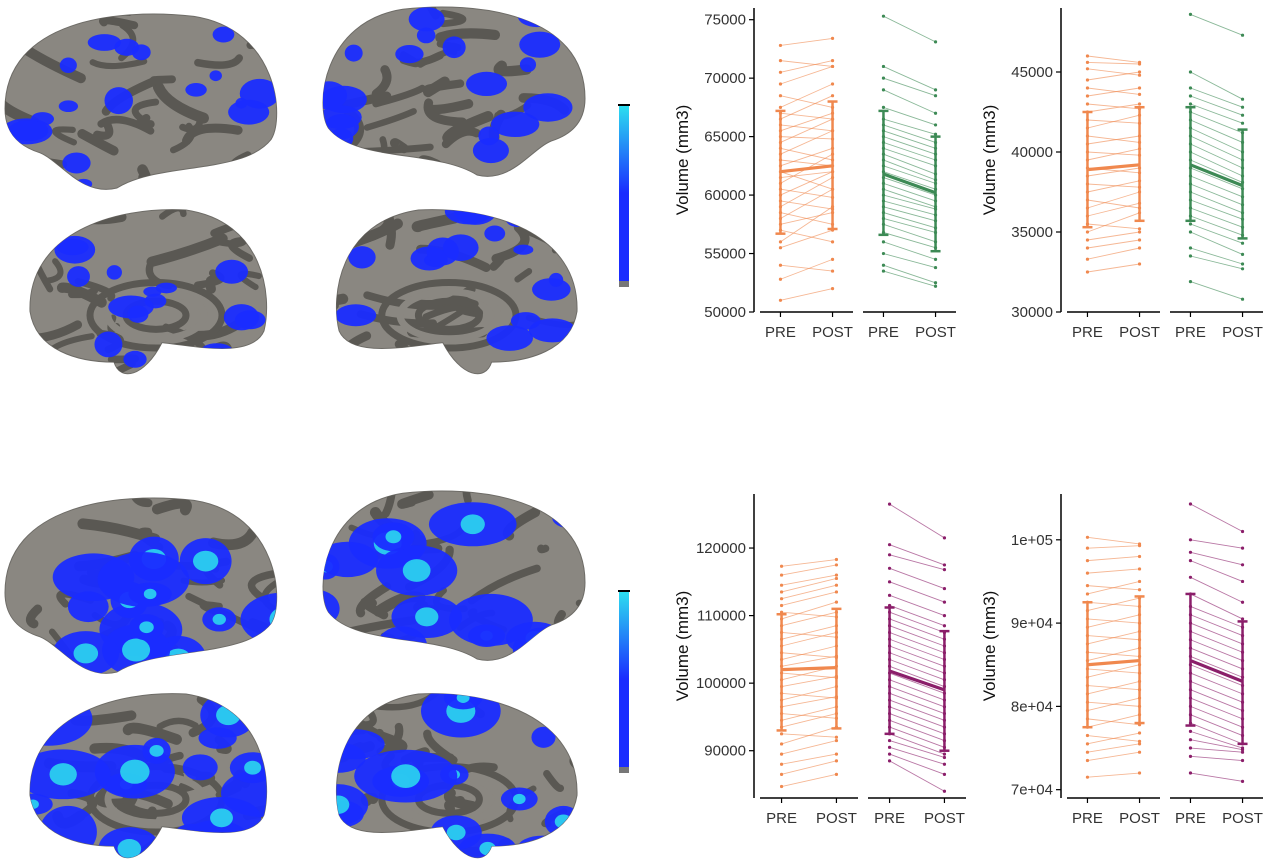  I want to click on colorbar-gradient, so click(624, 679).